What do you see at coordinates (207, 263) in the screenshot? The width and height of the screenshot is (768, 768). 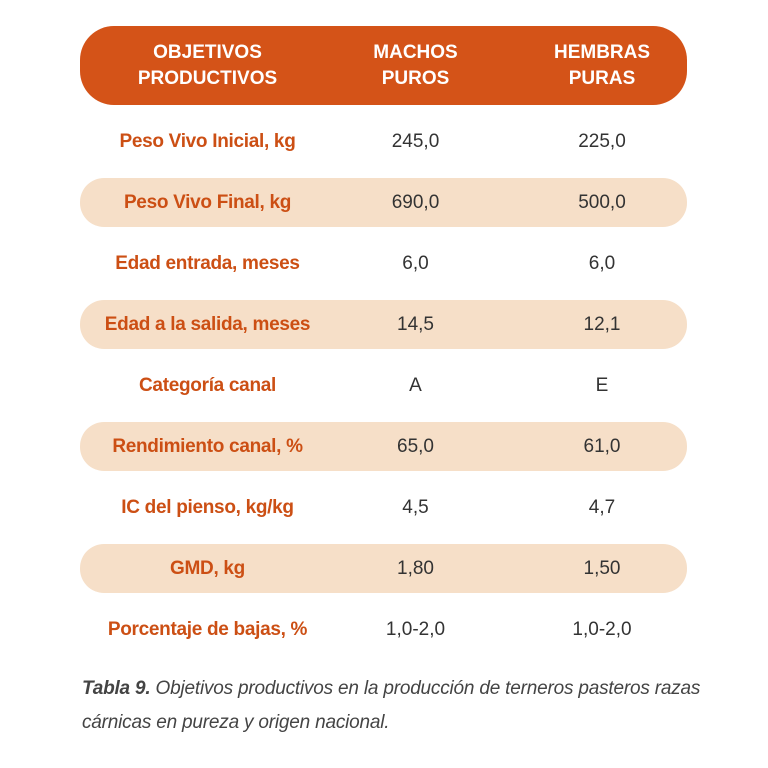 I see `row-label: Edad entrada, meses` at bounding box center [207, 263].